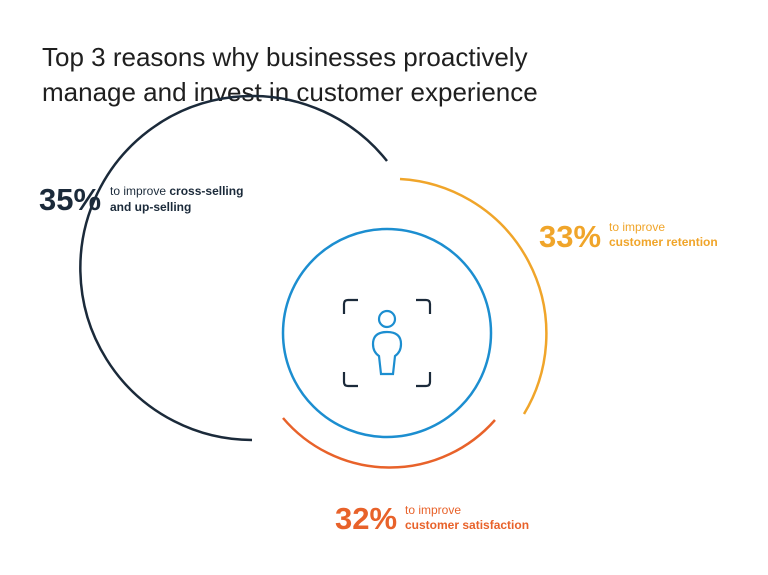 The image size is (768, 575). What do you see at coordinates (663, 242) in the screenshot?
I see `reason-line: customer retention` at bounding box center [663, 242].